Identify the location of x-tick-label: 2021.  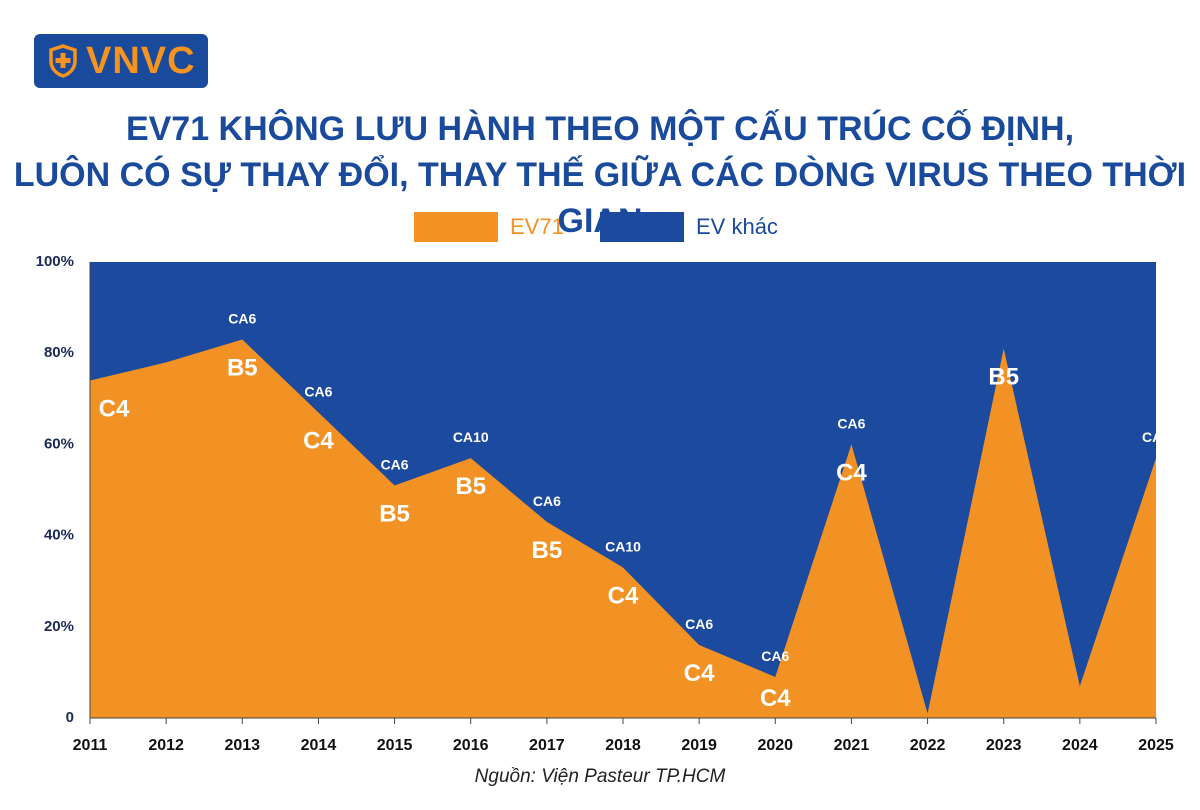
(852, 745).